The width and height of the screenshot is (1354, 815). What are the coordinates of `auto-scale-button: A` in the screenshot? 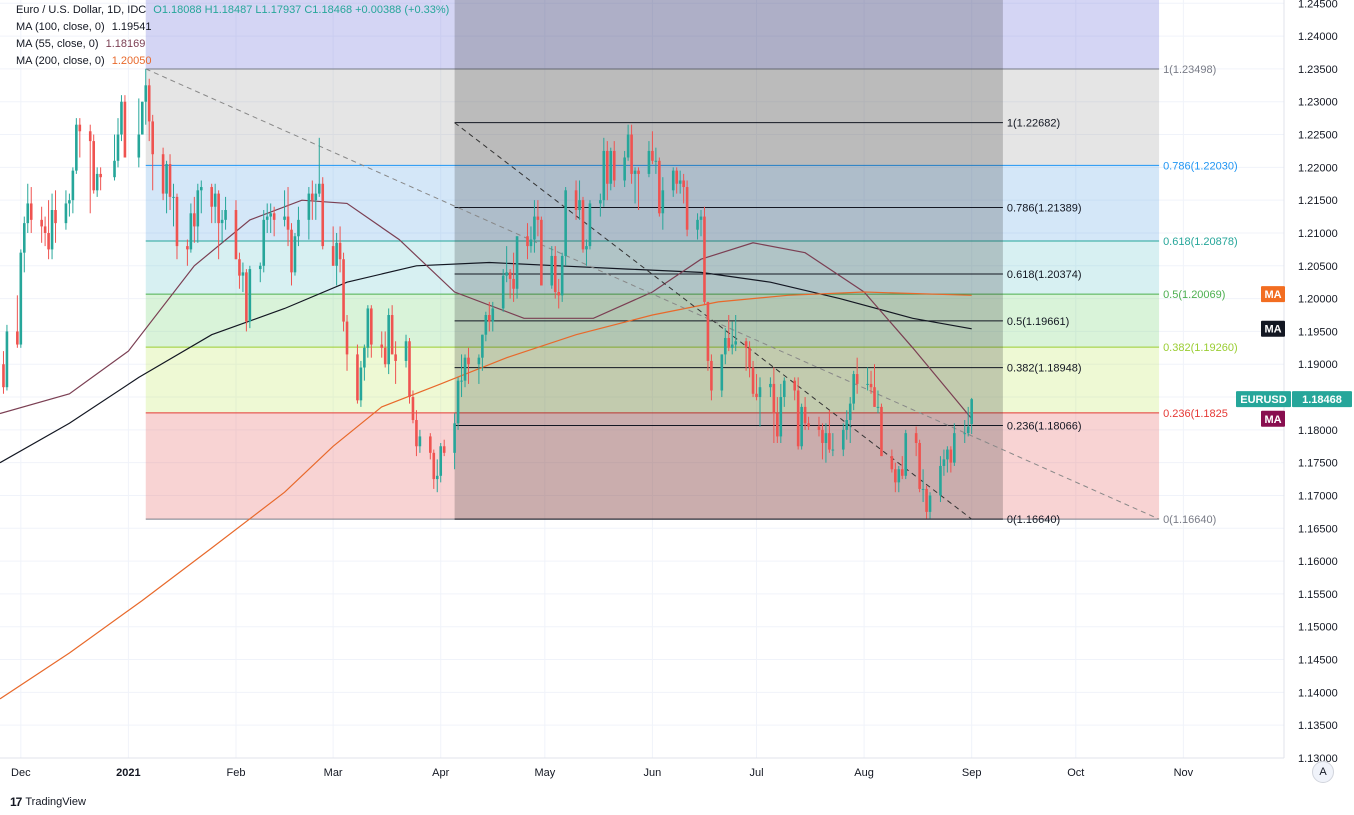 It's located at (1323, 772).